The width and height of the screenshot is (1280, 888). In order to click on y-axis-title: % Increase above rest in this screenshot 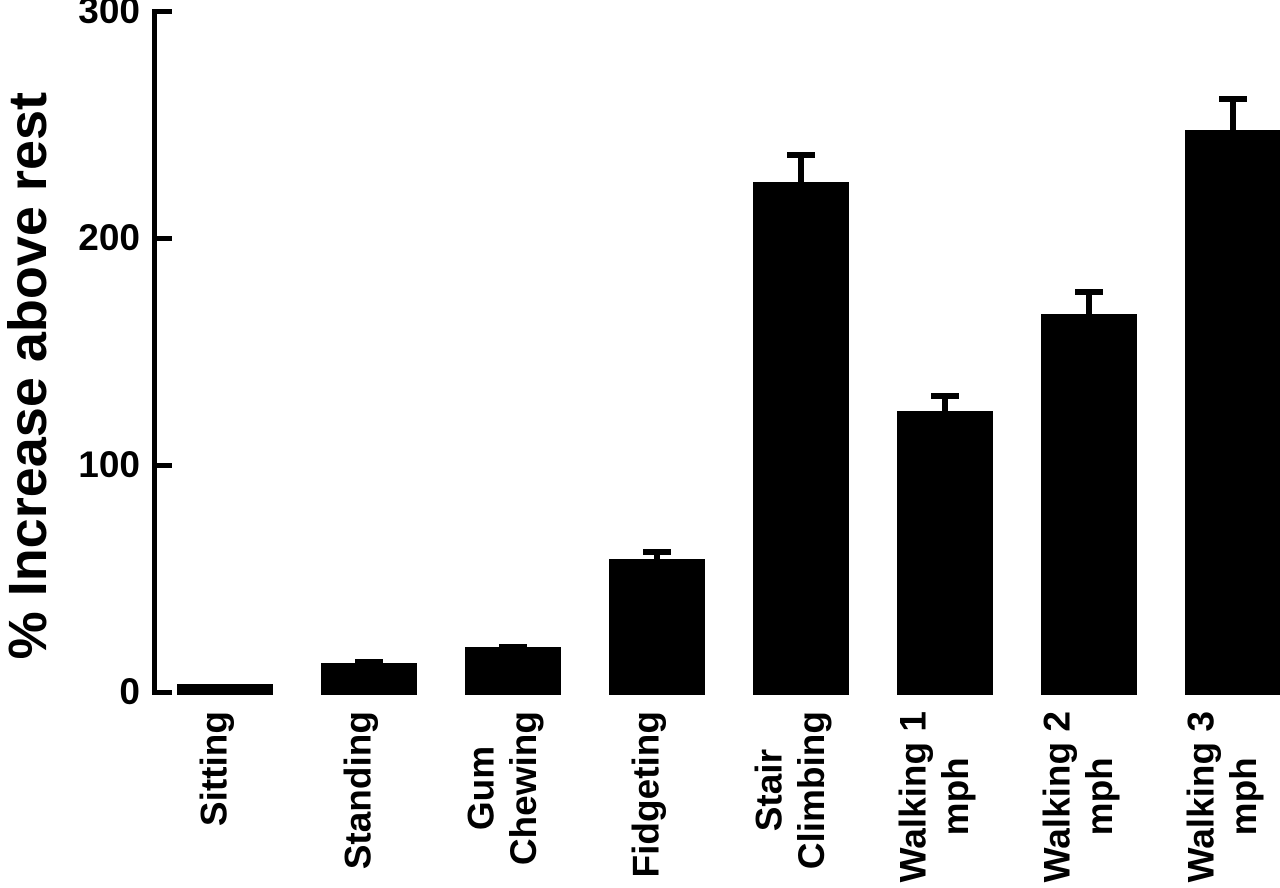, I will do `click(29, 376)`.